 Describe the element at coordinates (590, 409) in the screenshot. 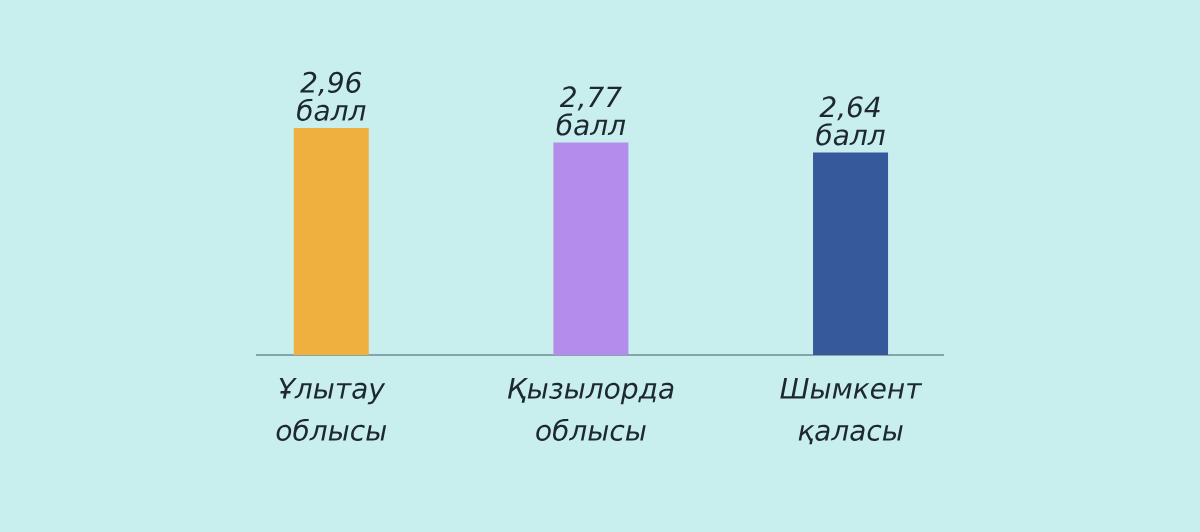

I see `x-tick-label: Қызылорда облысы` at that location.